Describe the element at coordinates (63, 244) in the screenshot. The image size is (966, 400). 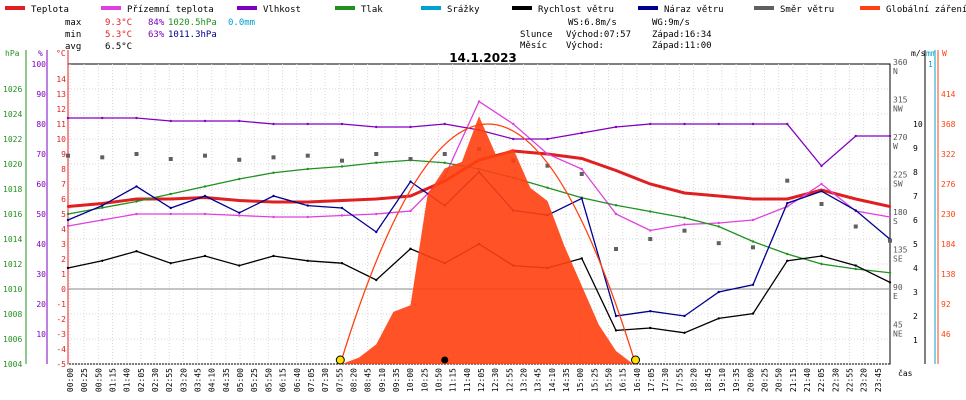
I see `axis-celsius-tick-8: 3` at that location.